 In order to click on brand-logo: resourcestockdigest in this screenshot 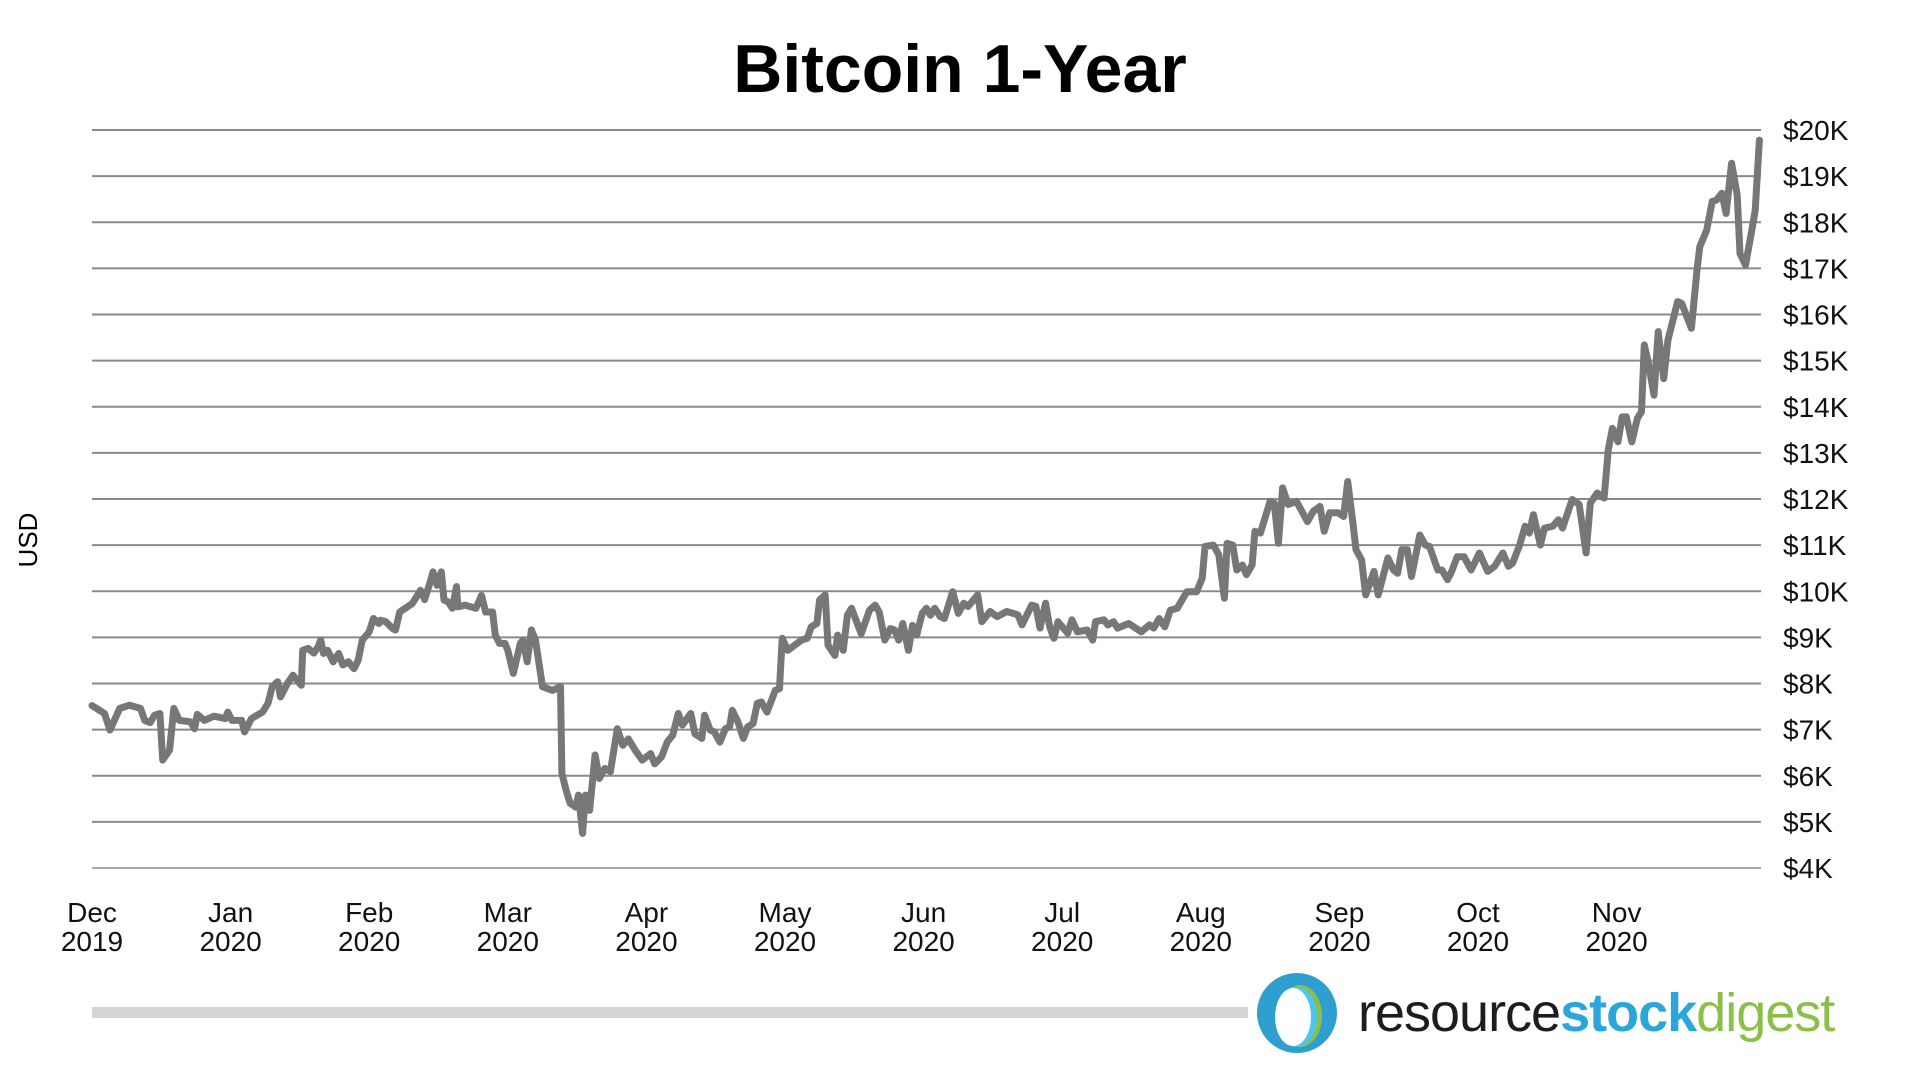, I will do `click(1545, 1013)`.